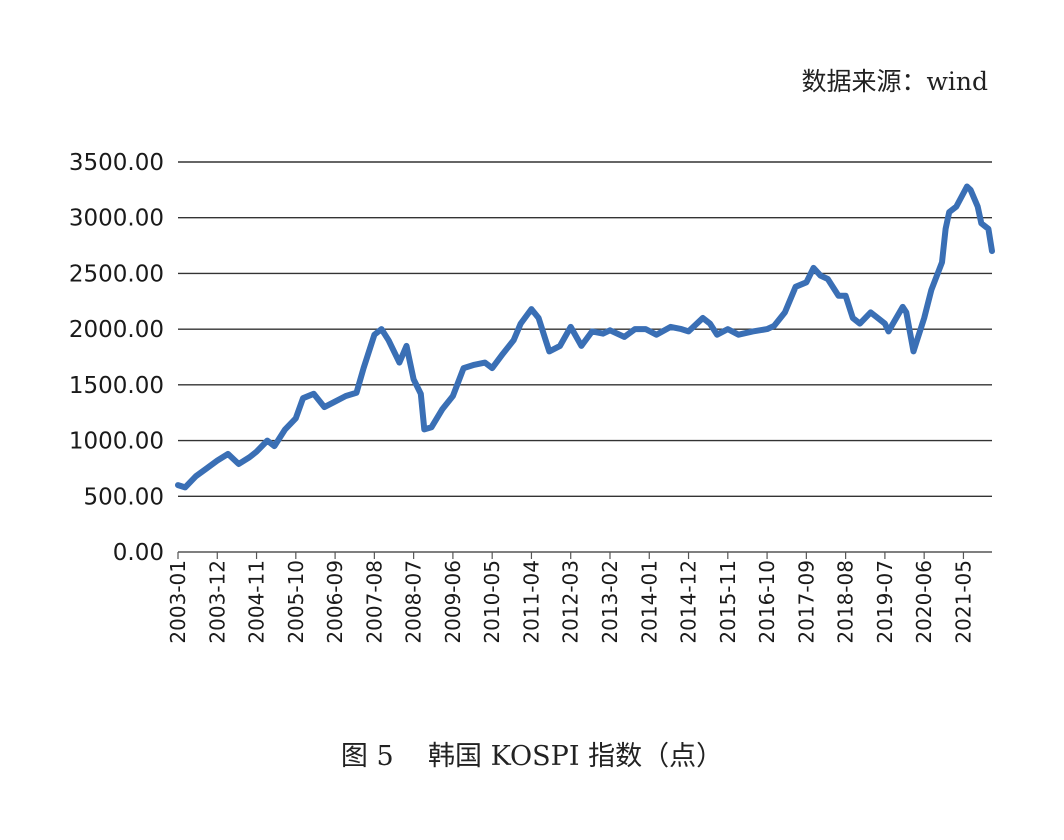 Image resolution: width=1064 pixels, height=840 pixels. What do you see at coordinates (728, 602) in the screenshot?
I see `x-tick-label: 2015-11` at bounding box center [728, 602].